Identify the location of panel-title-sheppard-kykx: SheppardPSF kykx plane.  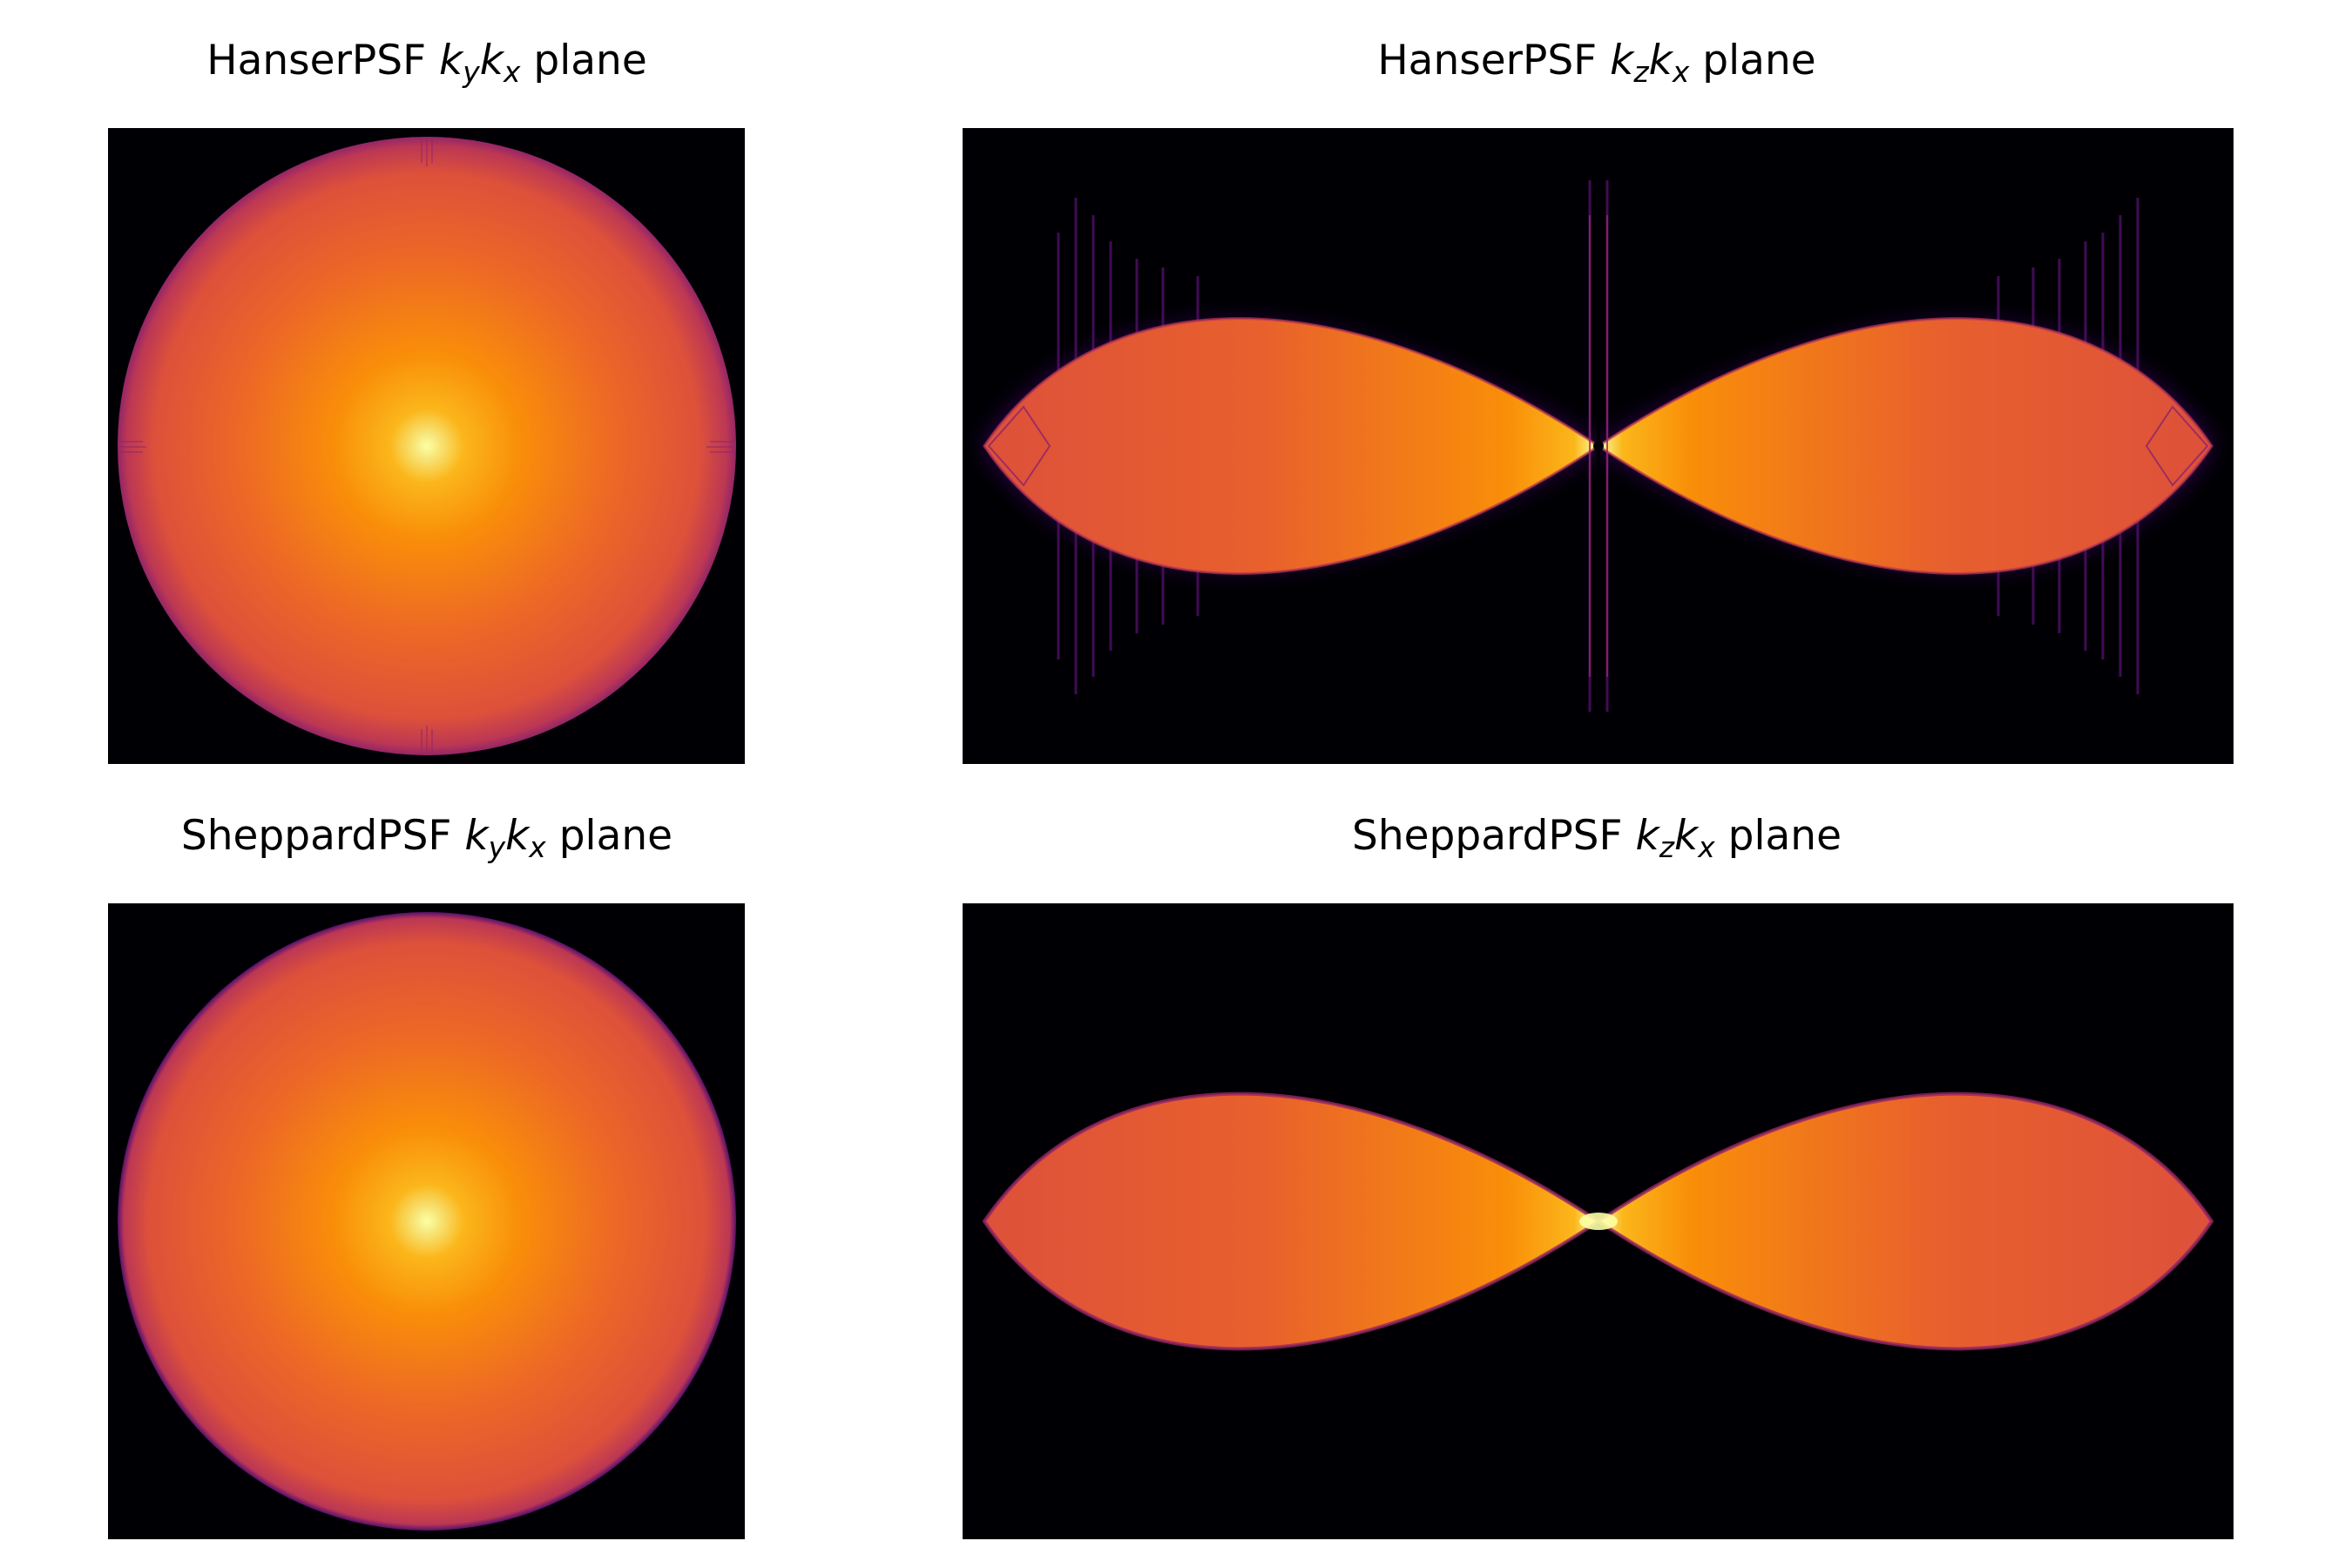
(426, 839).